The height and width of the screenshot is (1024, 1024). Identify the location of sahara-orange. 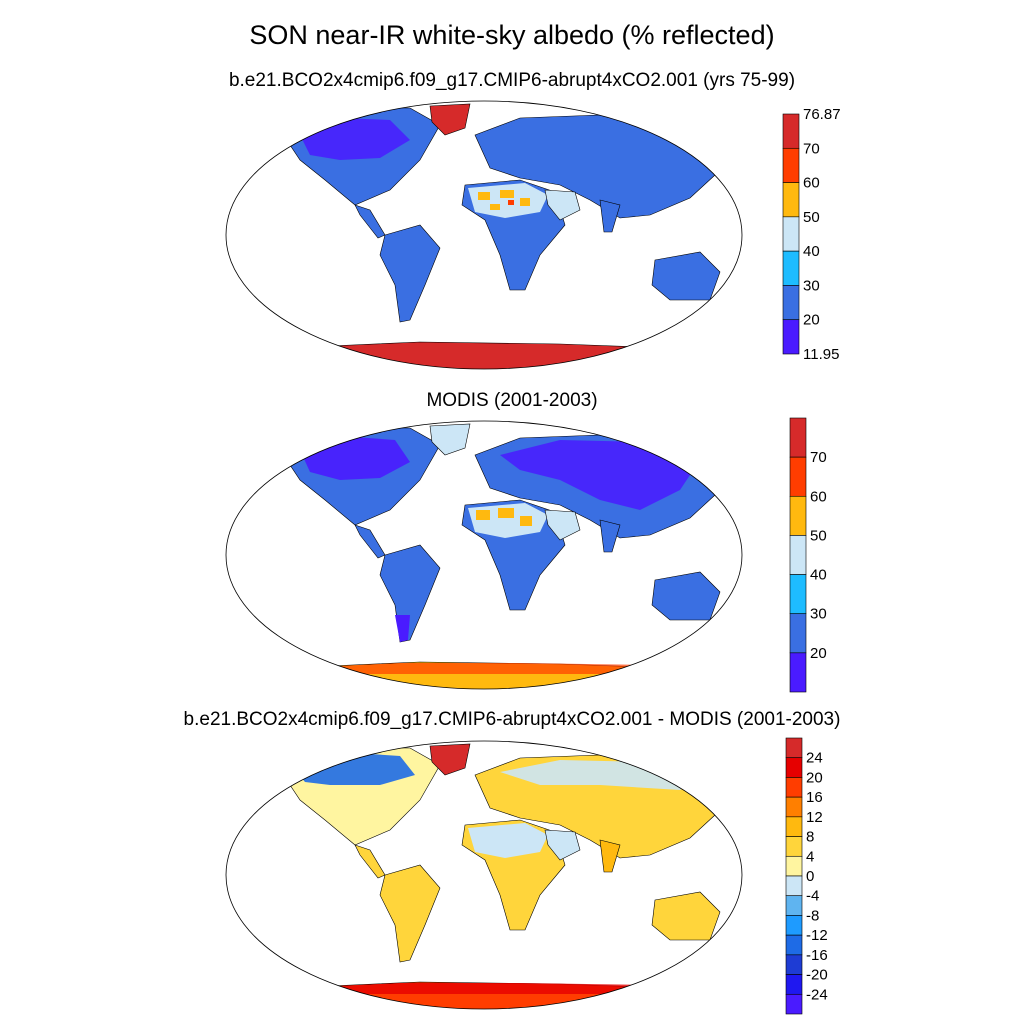
(511, 202).